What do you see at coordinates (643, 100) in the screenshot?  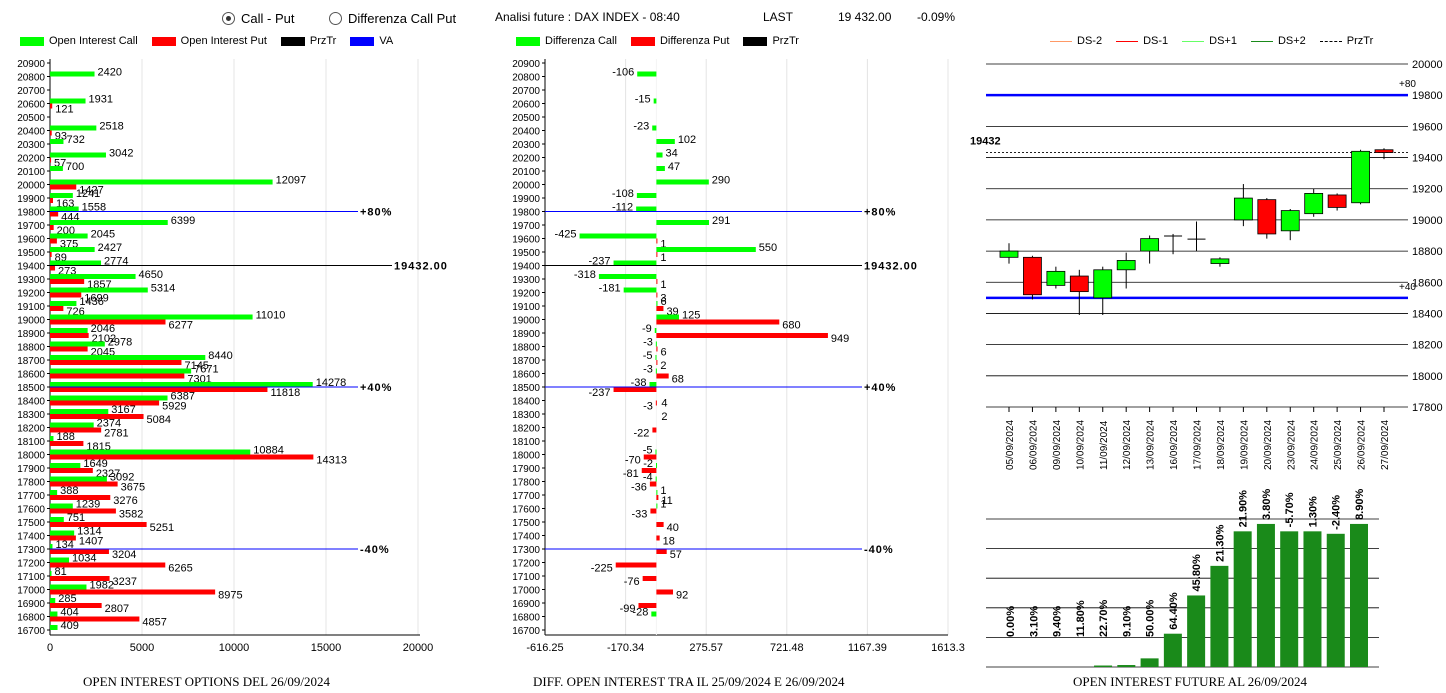 I see `diff-call-value-label: -15` at bounding box center [643, 100].